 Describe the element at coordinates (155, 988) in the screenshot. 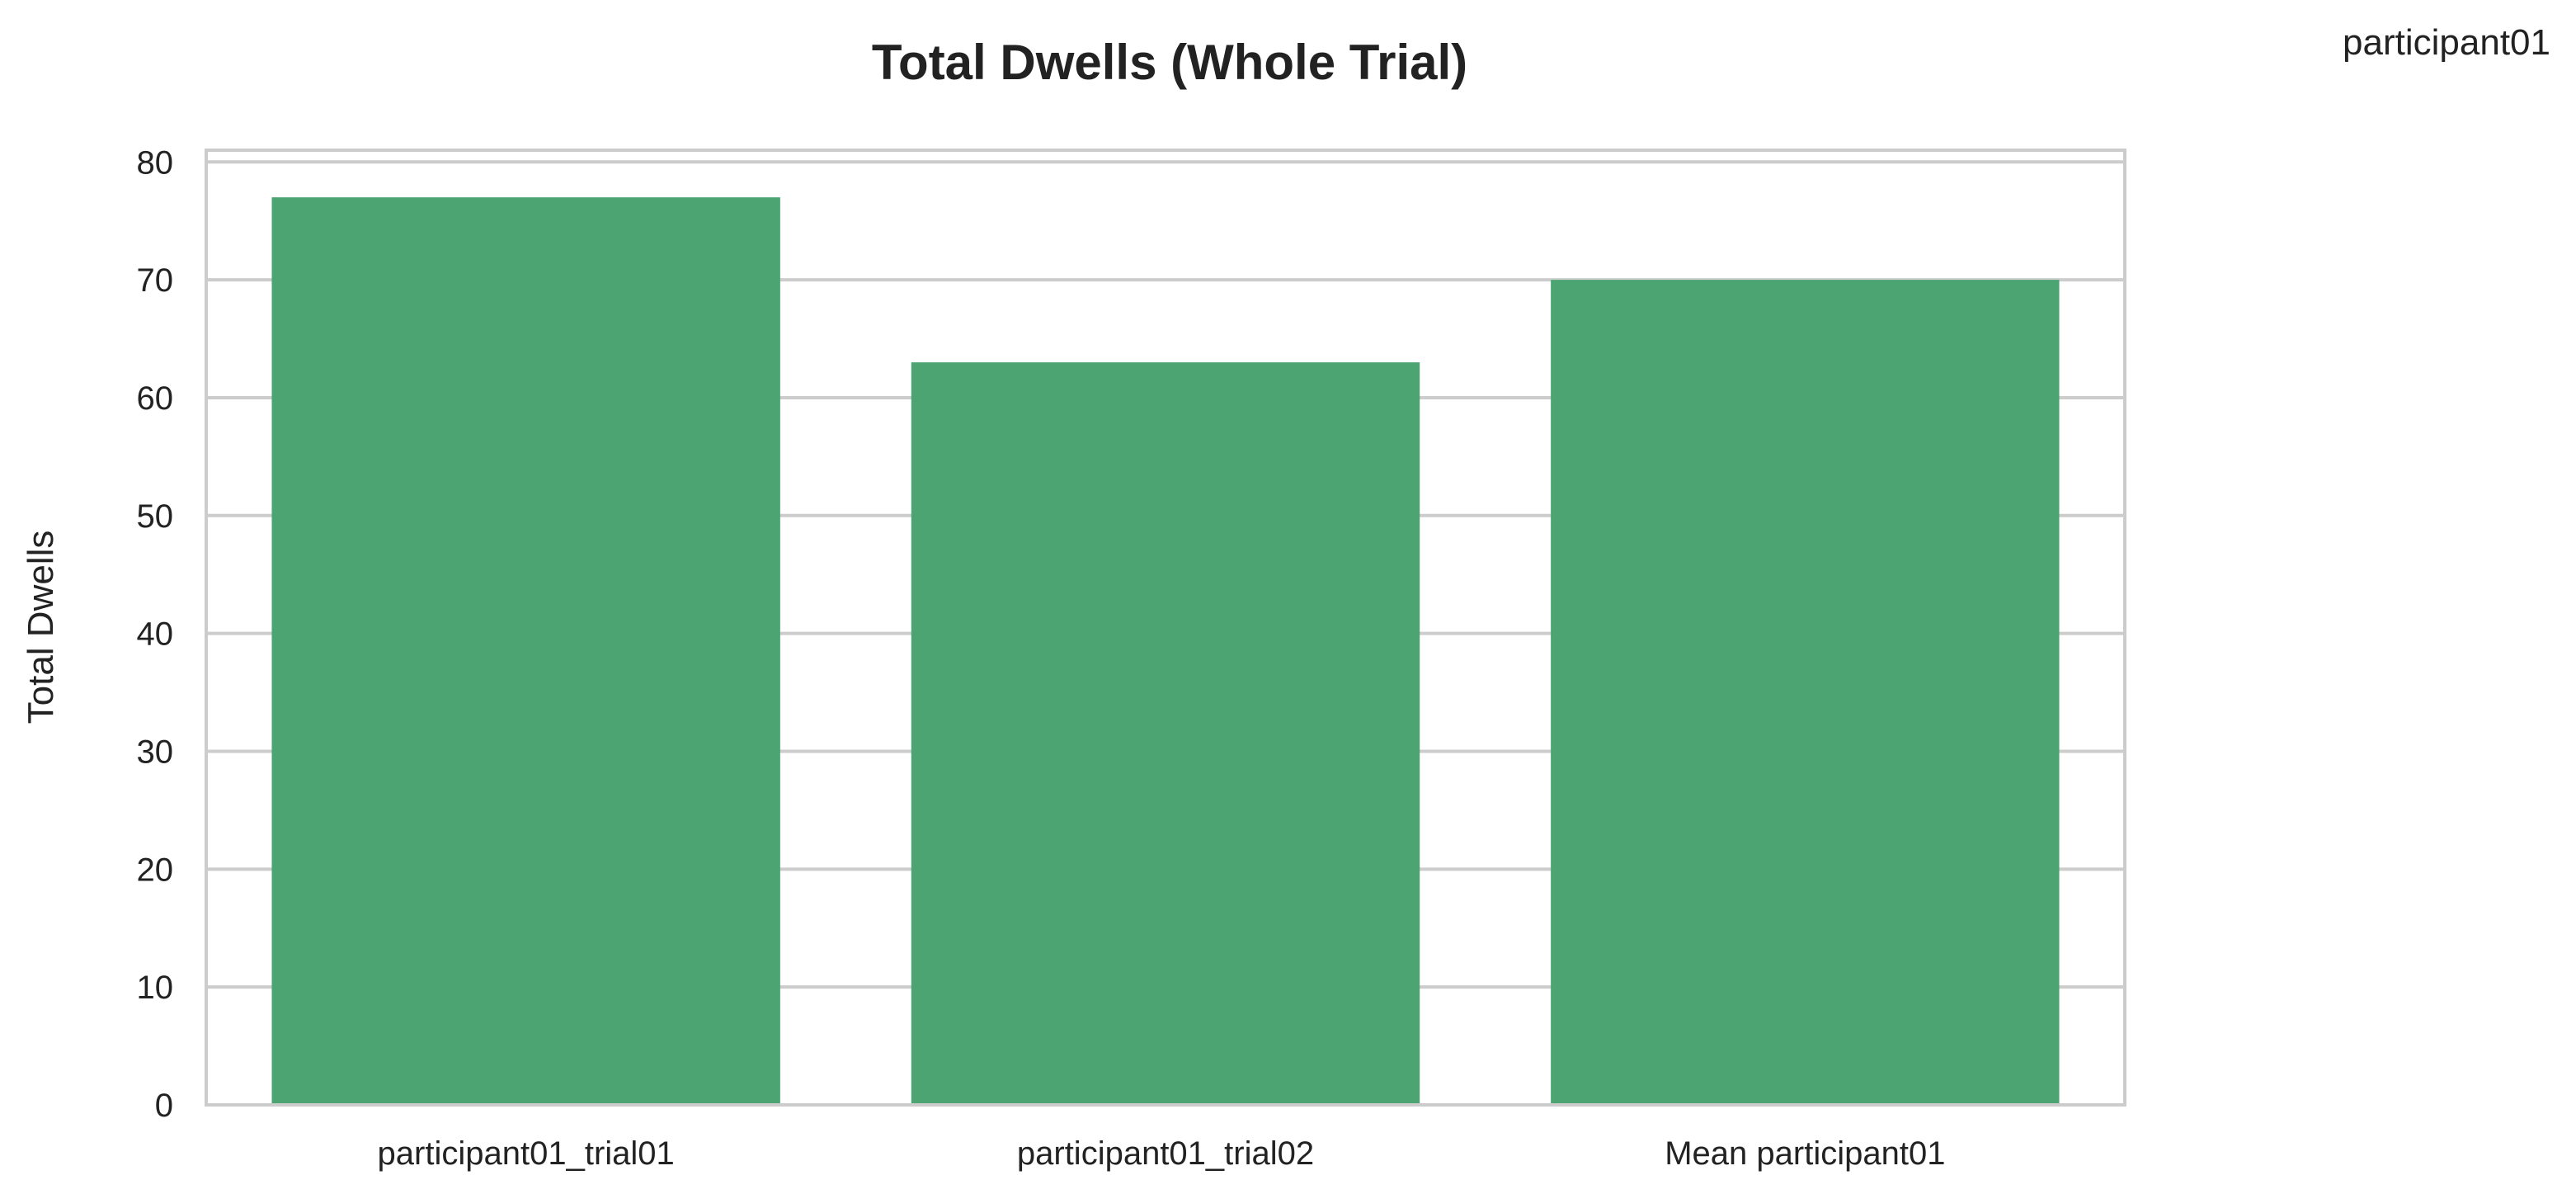

I see `y-tick-label: 10` at that location.